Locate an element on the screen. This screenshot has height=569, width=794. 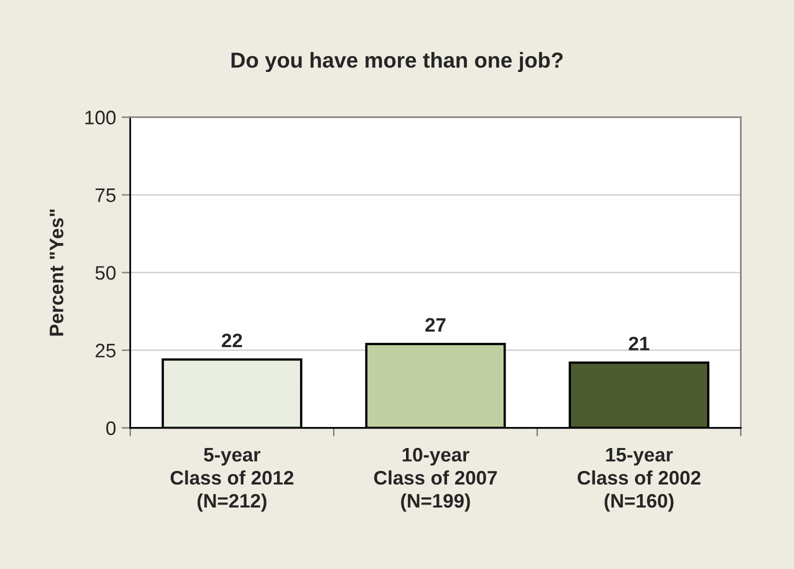
data-label: 21 is located at coordinates (639, 343).